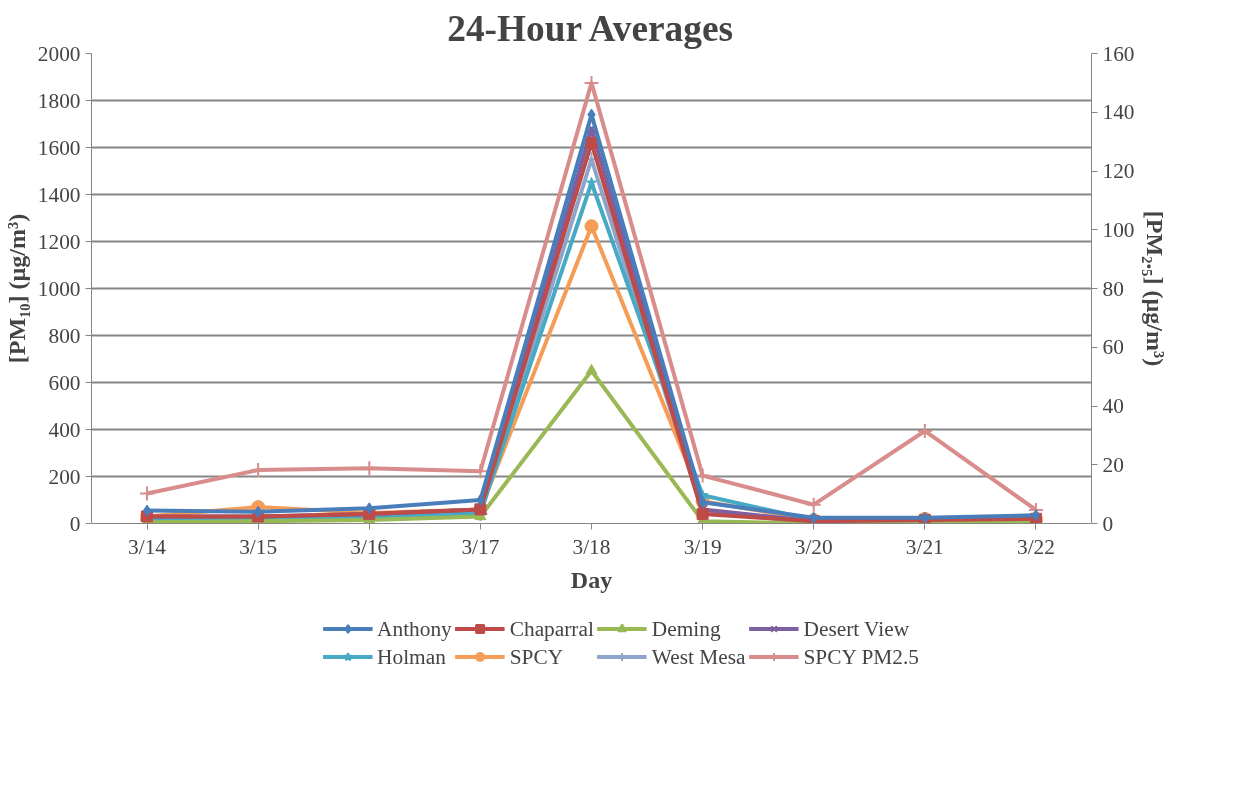 This screenshot has height=809, width=1254. What do you see at coordinates (1118, 229) in the screenshot?
I see `y2-tick-label: 100` at bounding box center [1118, 229].